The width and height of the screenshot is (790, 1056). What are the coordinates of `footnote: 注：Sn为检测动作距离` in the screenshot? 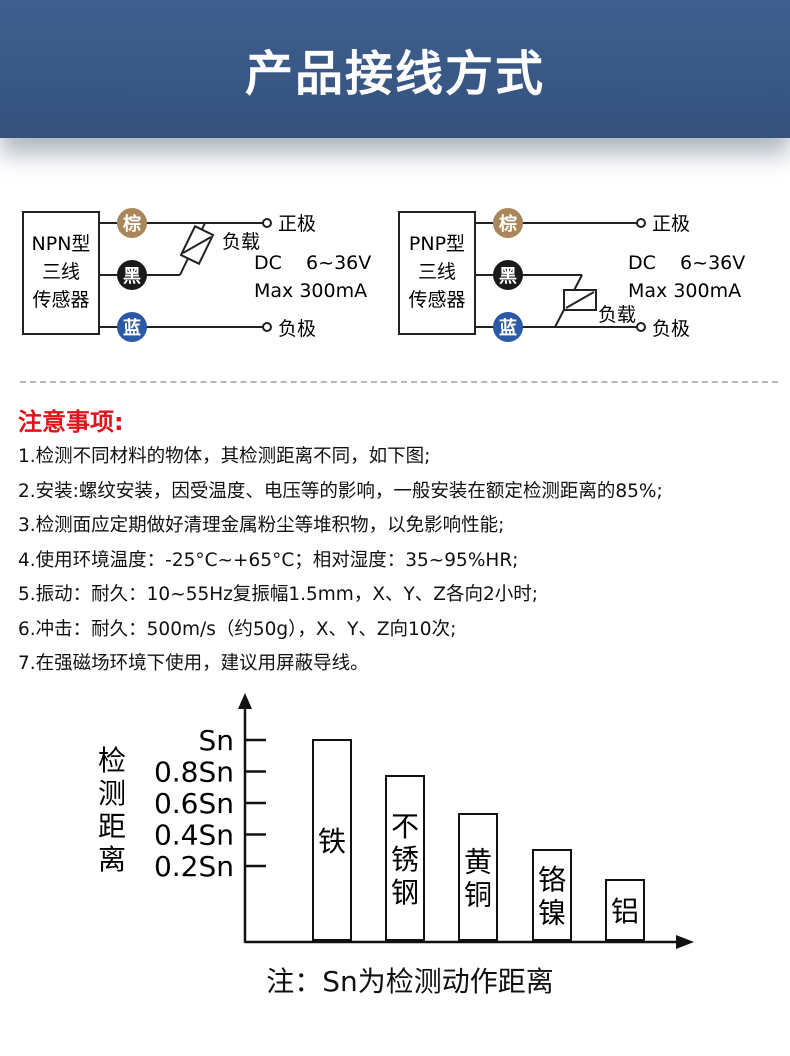 It's located at (410, 981).